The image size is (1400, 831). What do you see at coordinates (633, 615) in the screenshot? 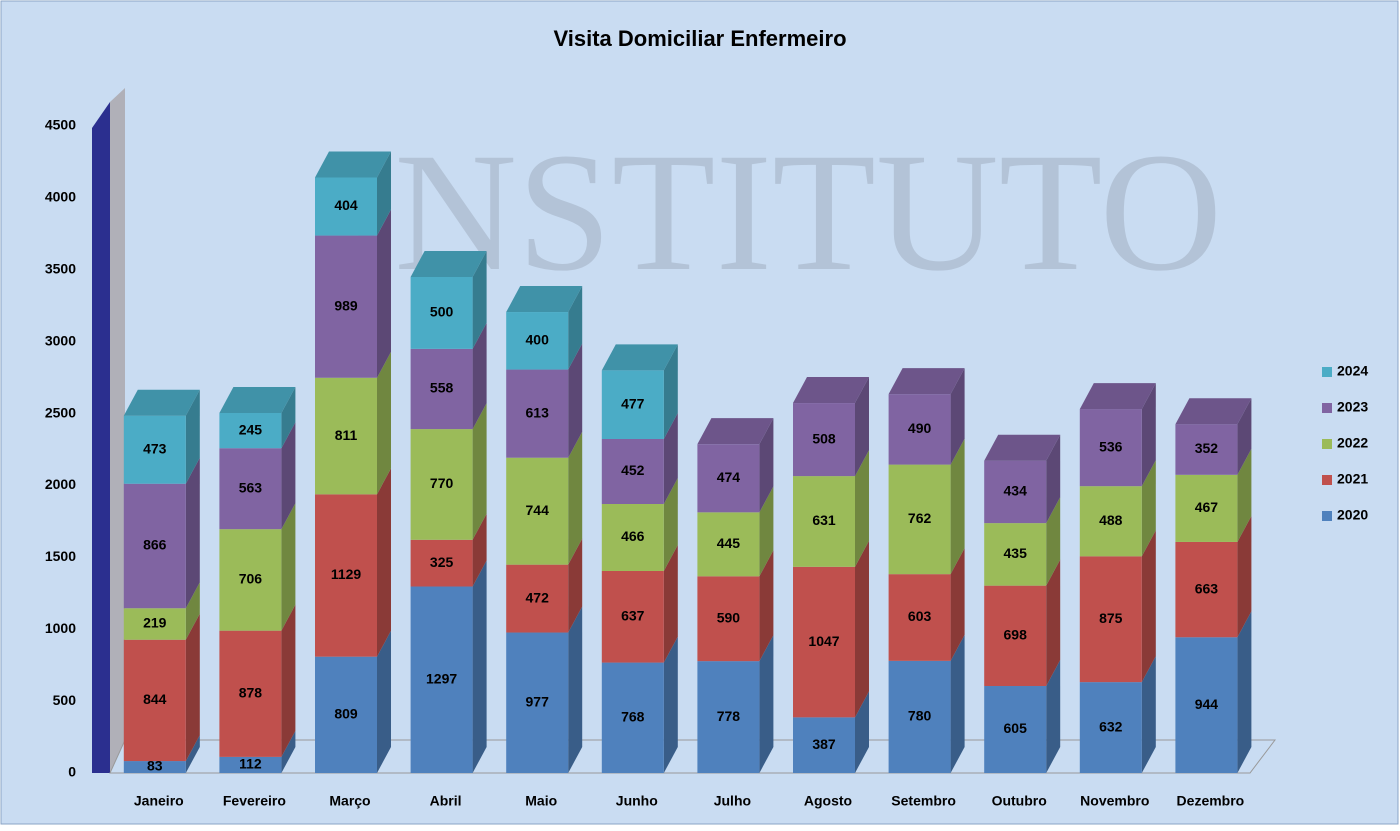
I see `data-label: 637` at bounding box center [633, 615].